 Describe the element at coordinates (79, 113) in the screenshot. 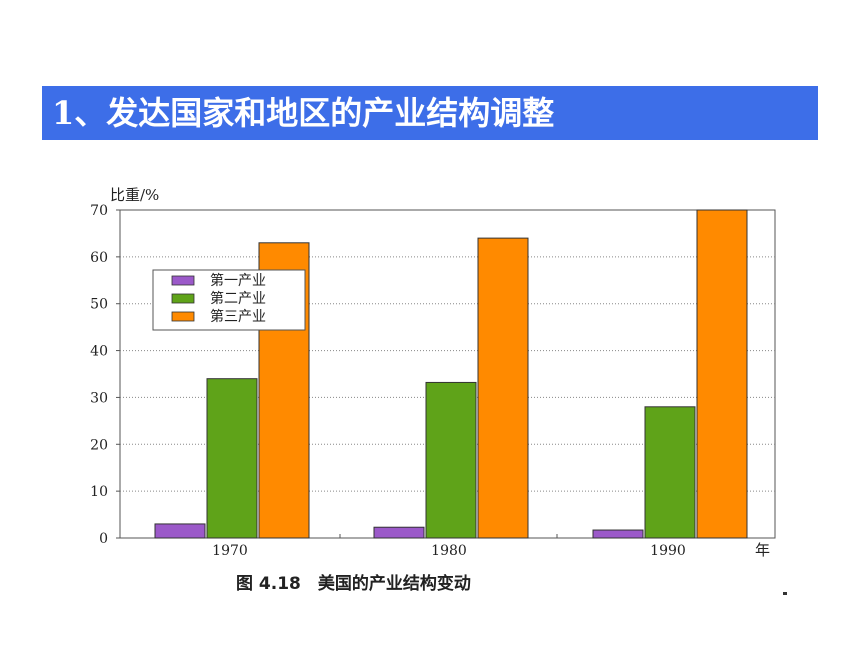

I see `slide-title-number: 1、` at that location.